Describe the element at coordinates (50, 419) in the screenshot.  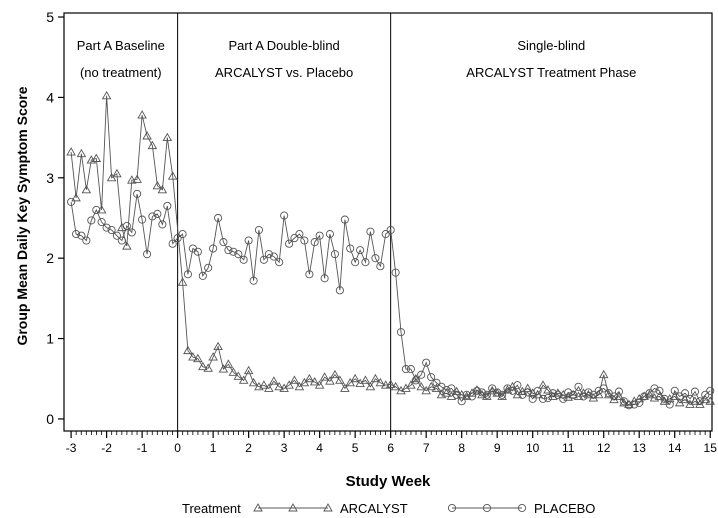
I see `y-tick-label: 0` at that location.